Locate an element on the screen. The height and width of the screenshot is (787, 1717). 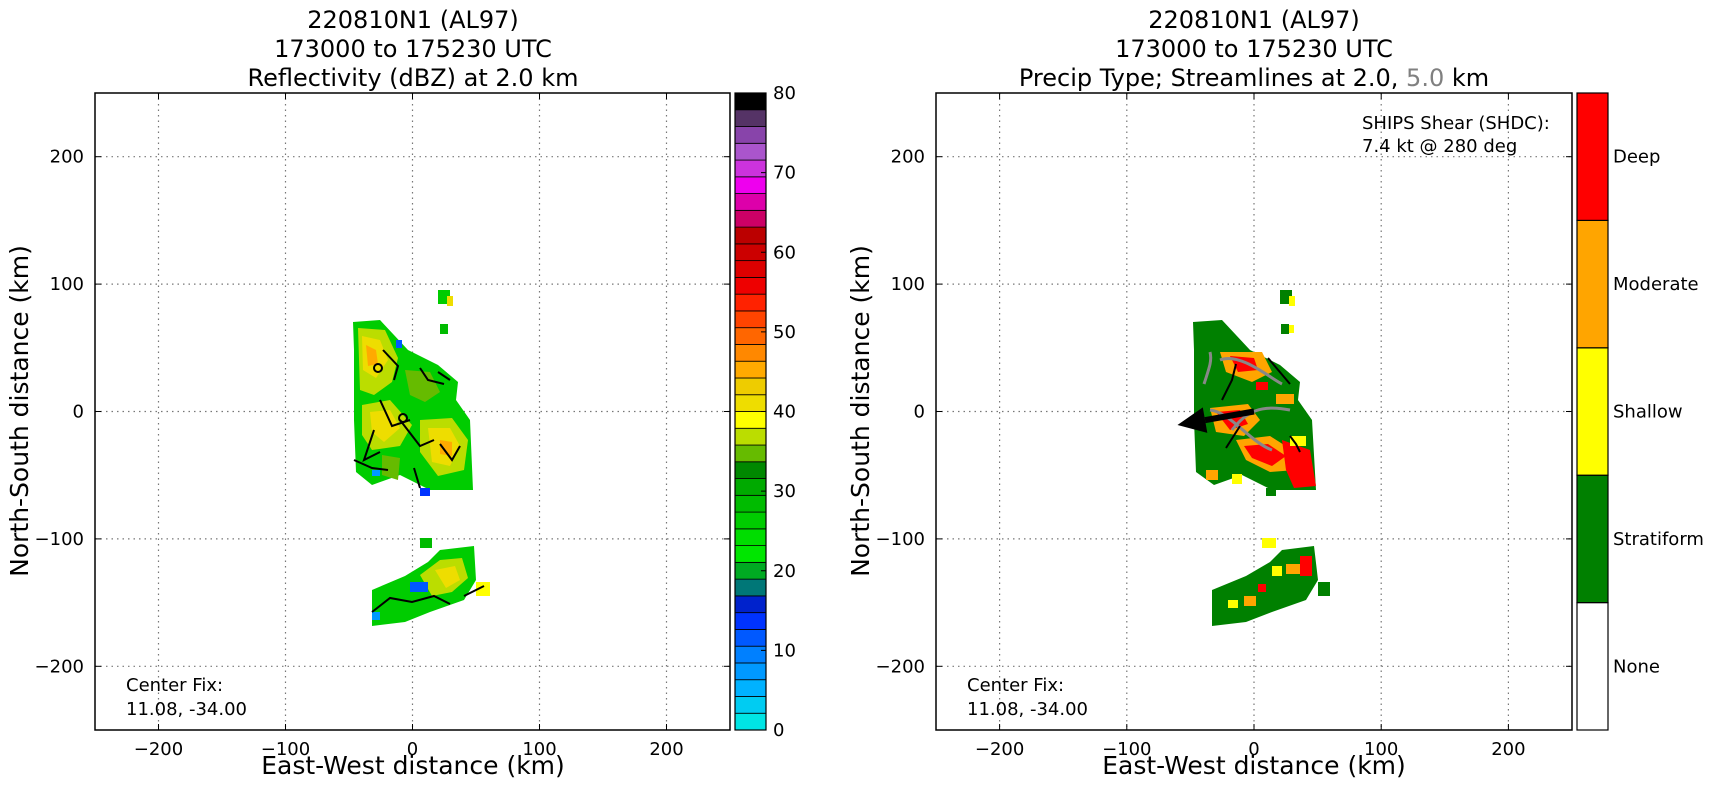
y-tick-label: 200 is located at coordinates (908, 157).